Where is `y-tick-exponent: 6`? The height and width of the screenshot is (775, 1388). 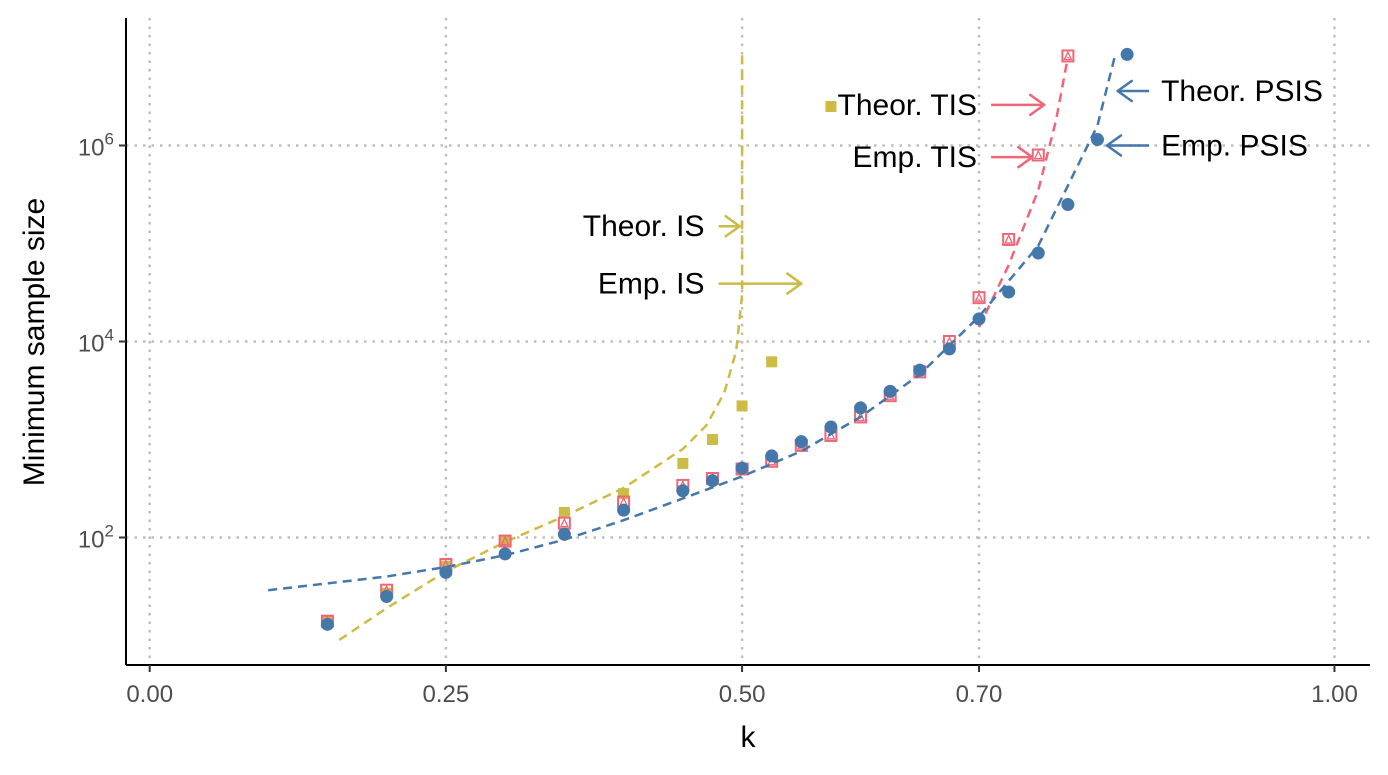
y-tick-exponent: 6 is located at coordinates (109, 139).